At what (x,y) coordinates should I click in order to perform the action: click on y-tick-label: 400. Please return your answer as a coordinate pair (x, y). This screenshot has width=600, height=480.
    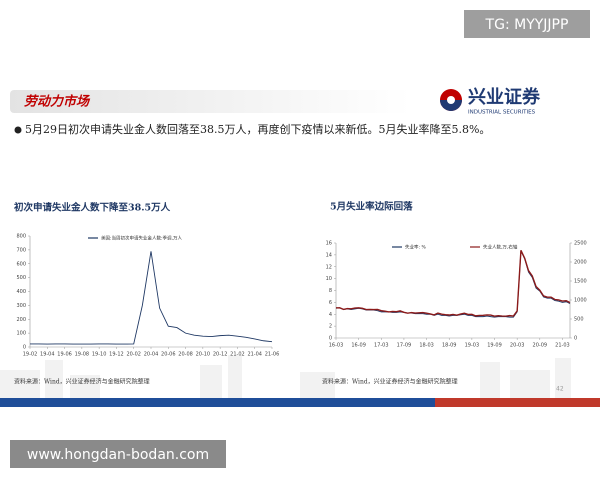
    Looking at the image, I should click on (21, 292).